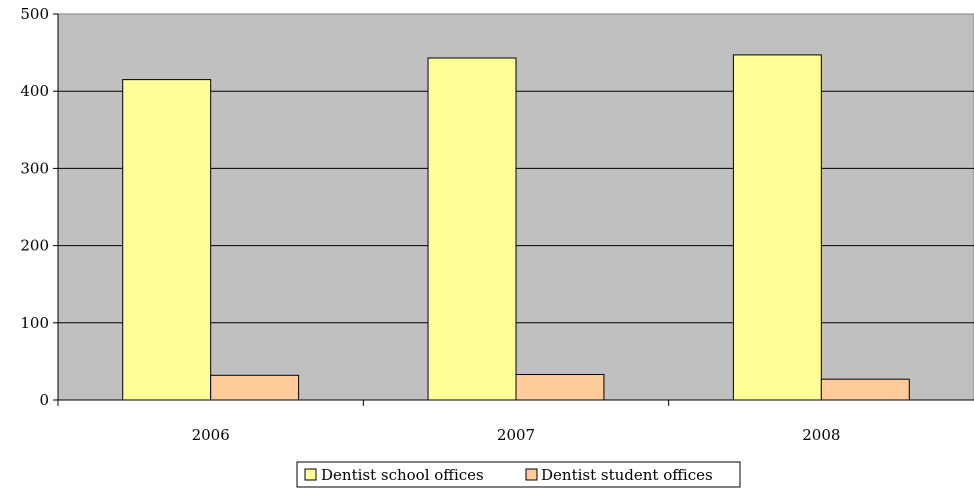 The image size is (974, 492). Describe the element at coordinates (211, 435) in the screenshot. I see `x-tick-label: 2006` at that location.